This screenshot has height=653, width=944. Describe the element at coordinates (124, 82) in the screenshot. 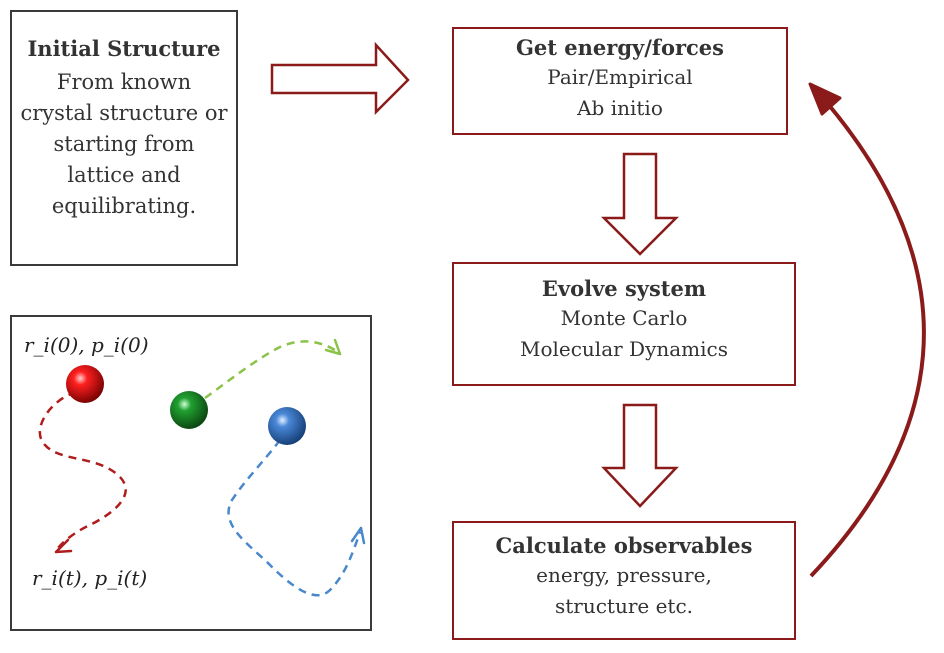

I see `initial-structure-line-1: From known` at that location.